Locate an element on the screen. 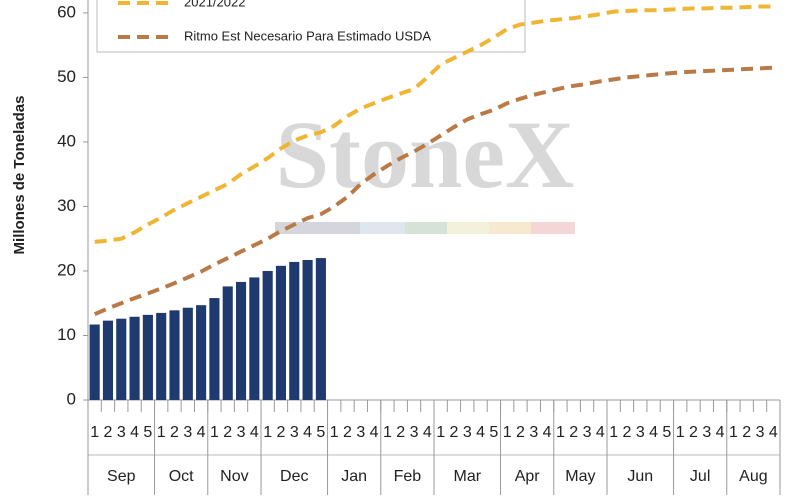  y-tick-label: 10 is located at coordinates (66, 334).